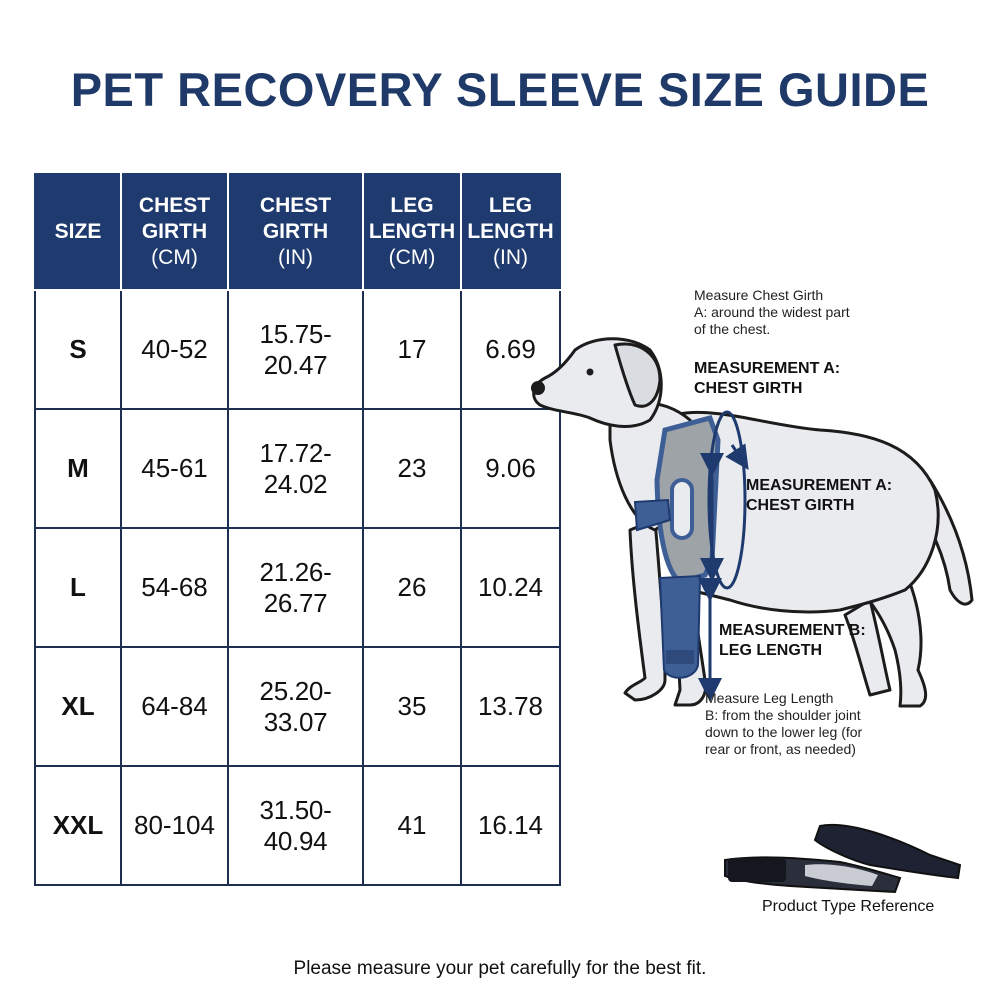  What do you see at coordinates (412, 706) in the screenshot?
I see `cell-leg-cm: 35` at bounding box center [412, 706].